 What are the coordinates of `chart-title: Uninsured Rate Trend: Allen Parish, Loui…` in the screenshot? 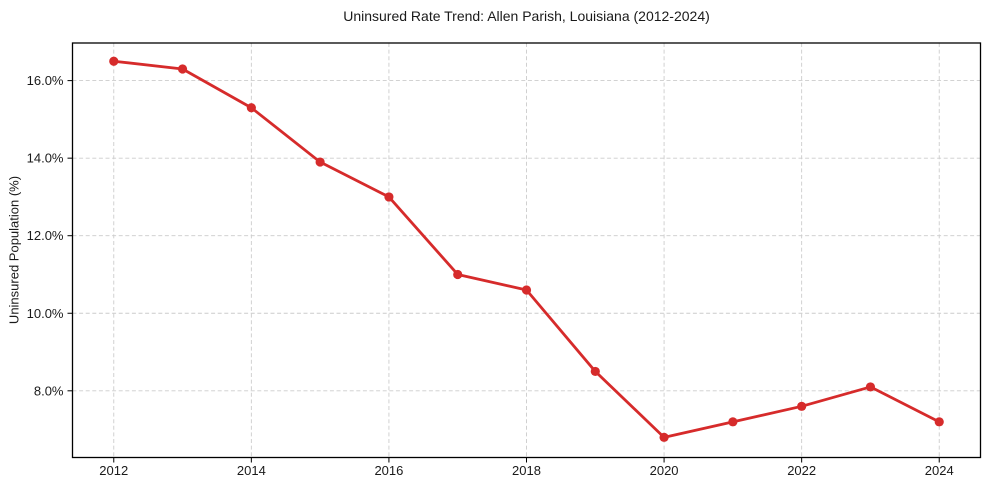 It's located at (526, 16).